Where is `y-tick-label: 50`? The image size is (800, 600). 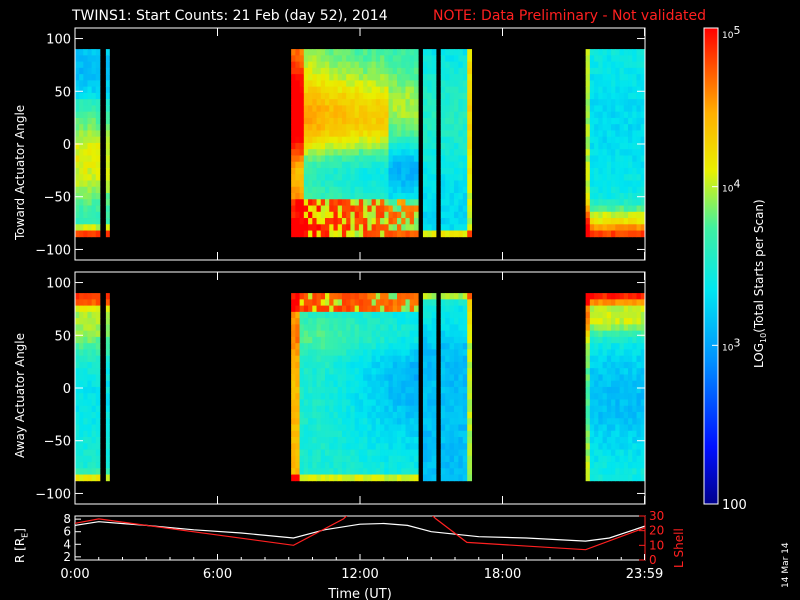 y-tick-label: 50 is located at coordinates (62, 336).